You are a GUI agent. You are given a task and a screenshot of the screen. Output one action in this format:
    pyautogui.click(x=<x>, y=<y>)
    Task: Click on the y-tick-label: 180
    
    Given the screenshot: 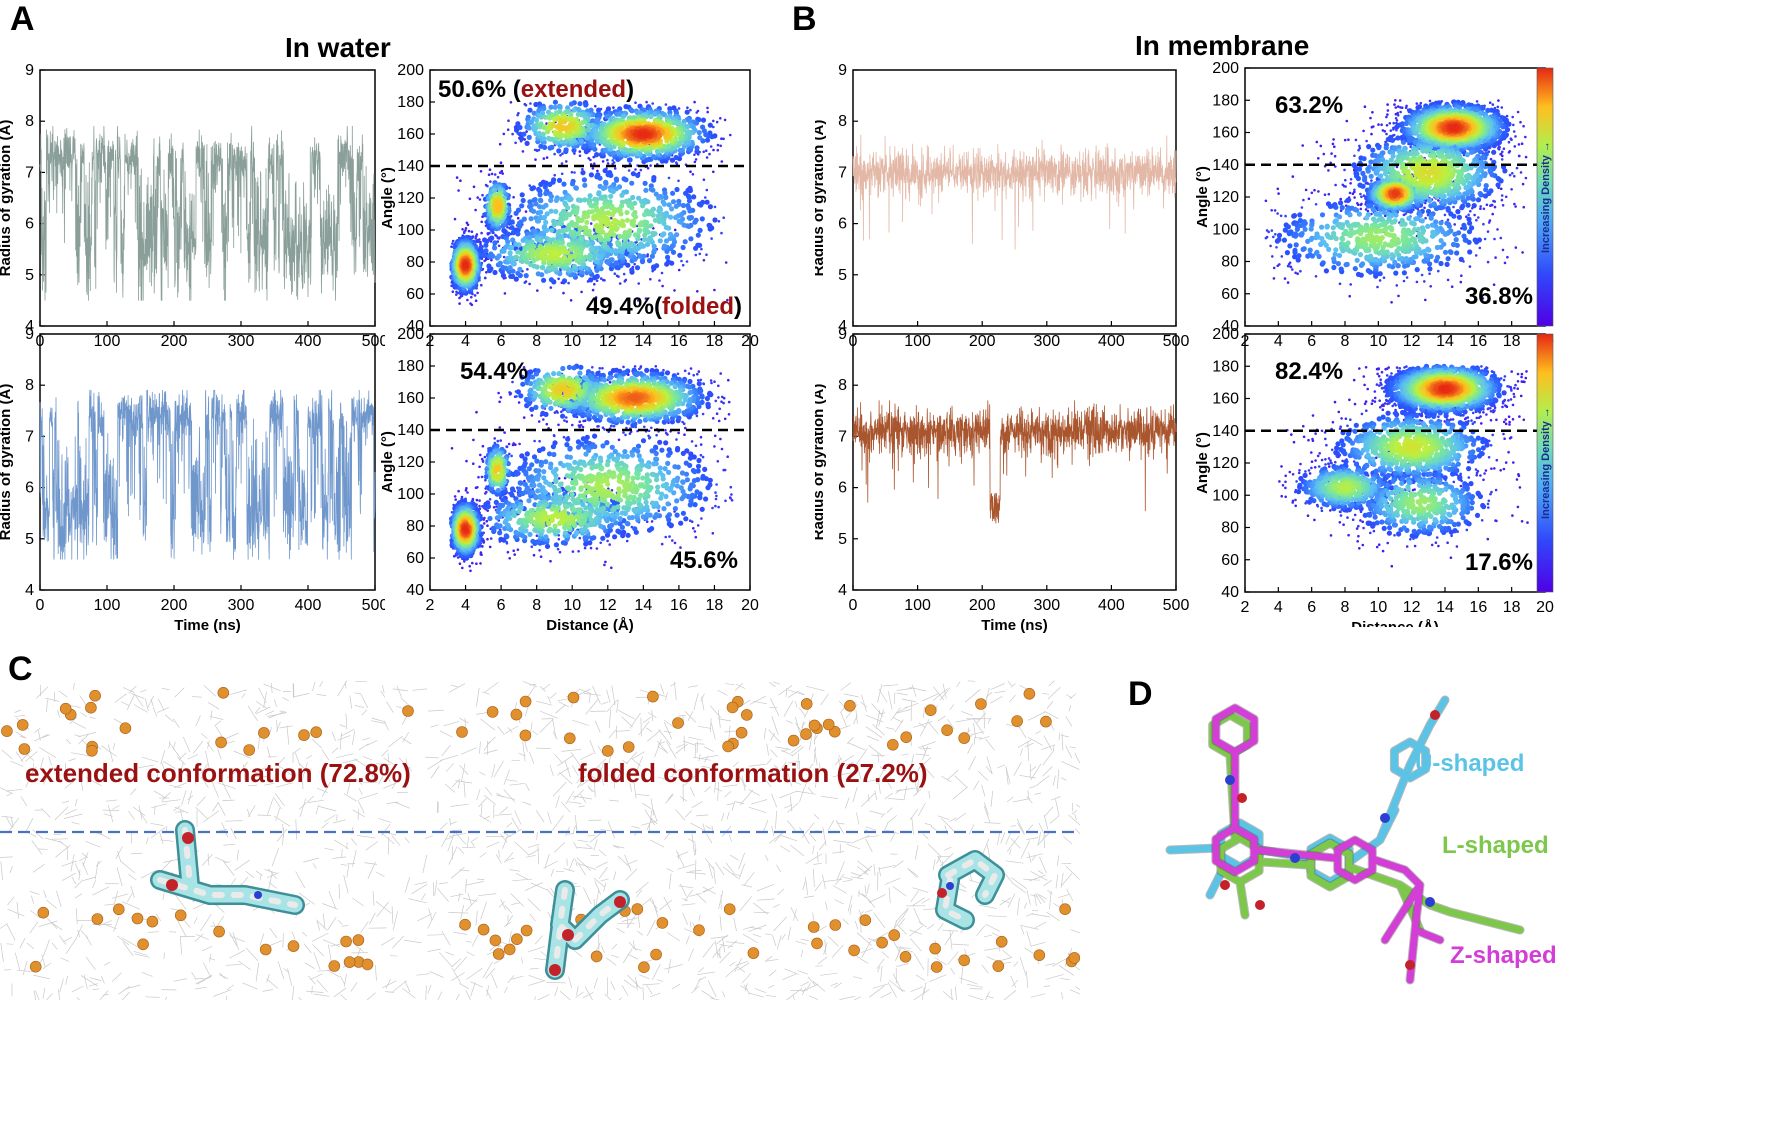 What is the action you would take?
    pyautogui.click(x=1225, y=100)
    